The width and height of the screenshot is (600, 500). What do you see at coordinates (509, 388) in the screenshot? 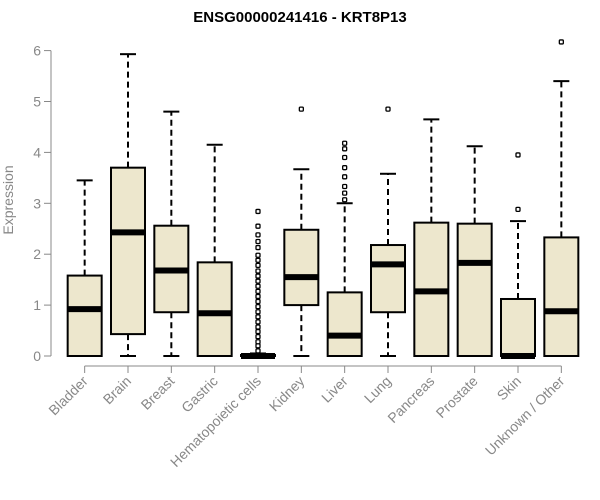
I see `x-tick-label: Skin` at bounding box center [509, 388].